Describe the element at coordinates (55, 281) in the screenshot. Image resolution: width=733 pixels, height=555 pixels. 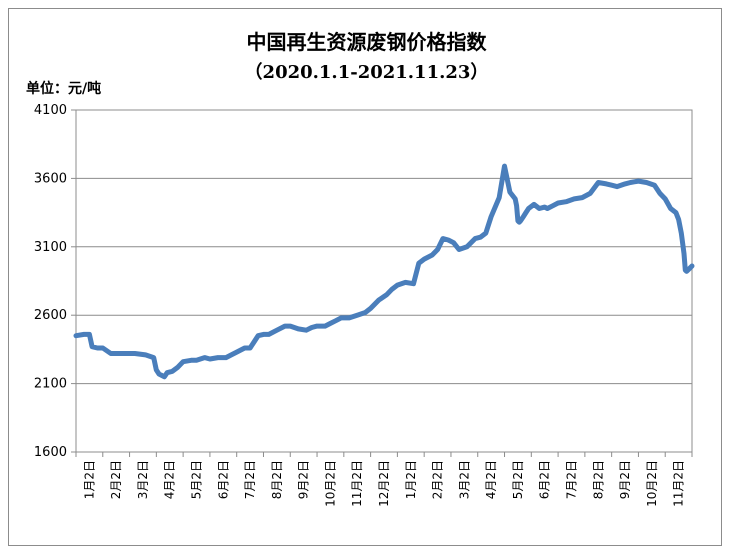
I see `y-axis: 1600 2100 2600 3100 3600 4100` at that location.